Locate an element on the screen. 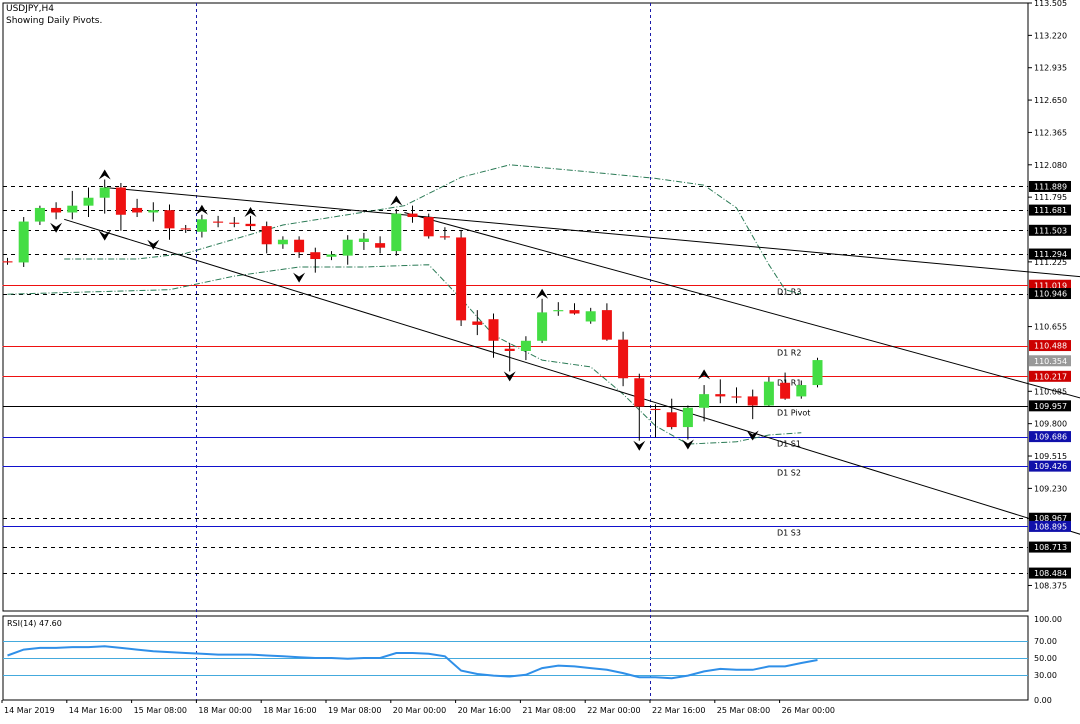  time-axis-label: 15 Mar 08:00 is located at coordinates (160, 710).